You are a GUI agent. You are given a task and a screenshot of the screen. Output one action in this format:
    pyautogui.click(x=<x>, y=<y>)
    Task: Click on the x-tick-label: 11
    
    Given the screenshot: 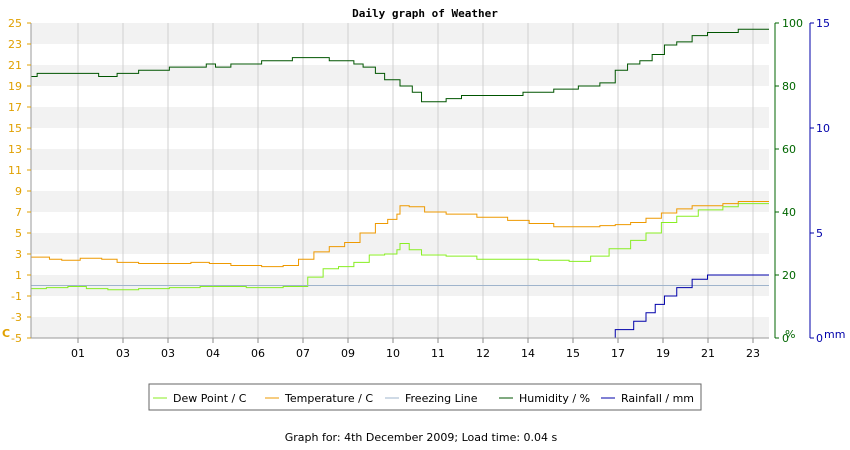 What is the action you would take?
    pyautogui.click(x=438, y=353)
    